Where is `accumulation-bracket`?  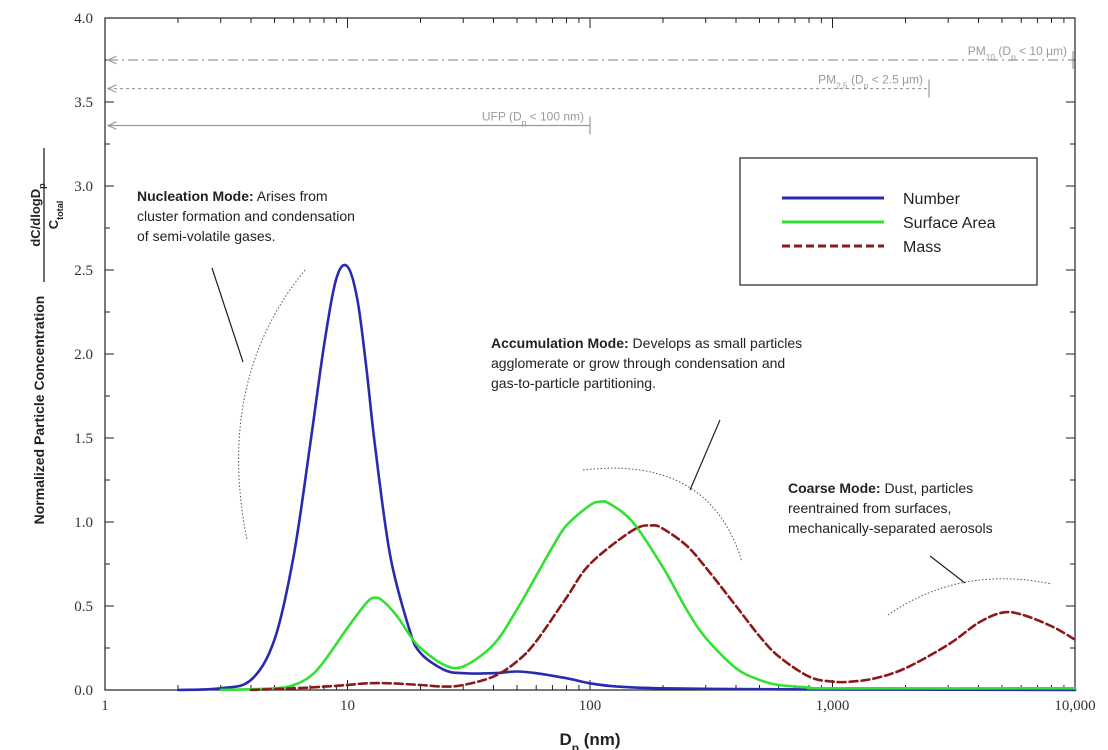
accumulation-bracket is located at coordinates (662, 515).